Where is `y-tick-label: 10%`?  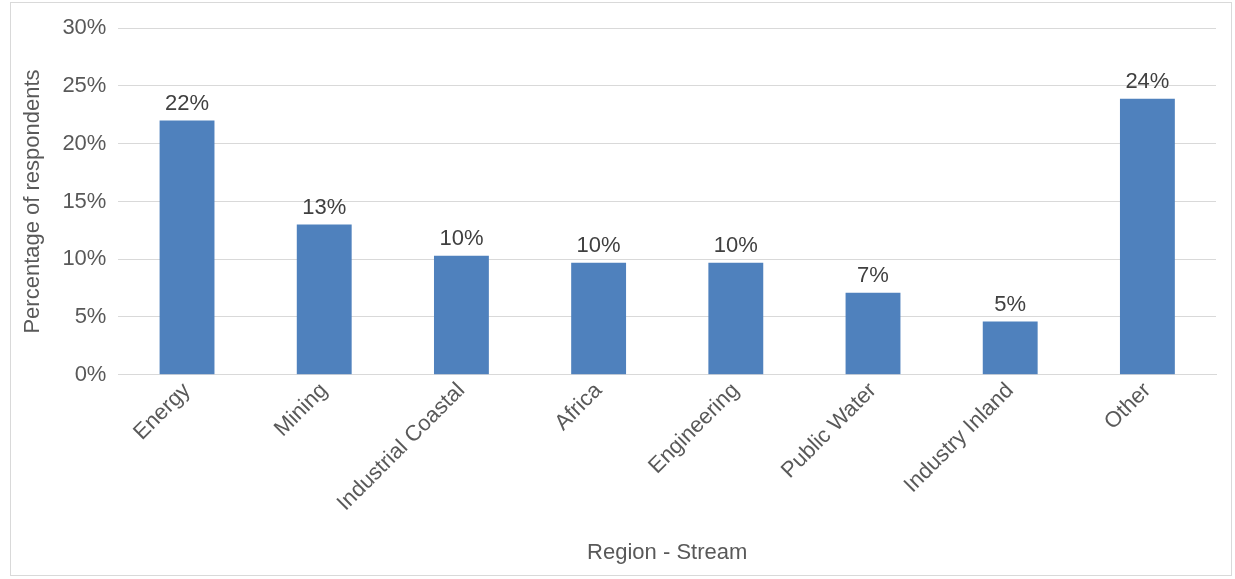
y-tick-label: 10% is located at coordinates (84, 258).